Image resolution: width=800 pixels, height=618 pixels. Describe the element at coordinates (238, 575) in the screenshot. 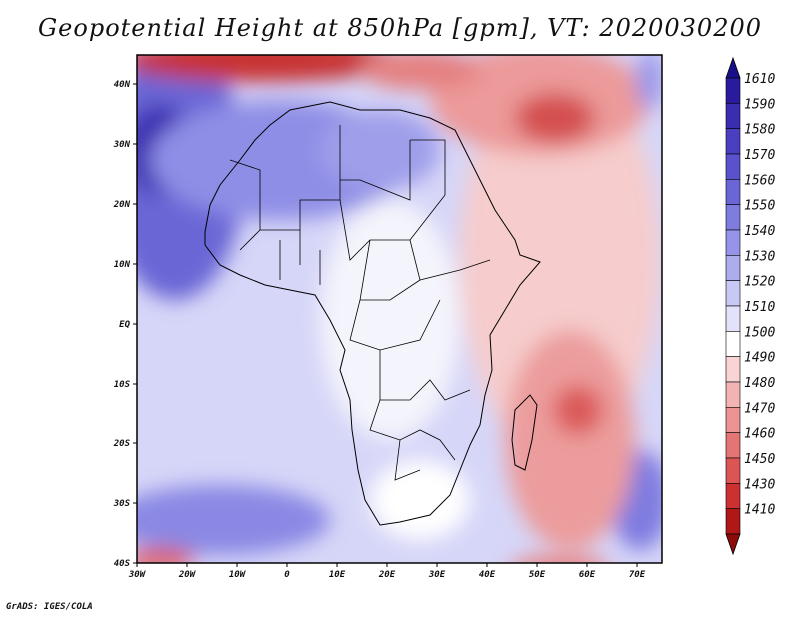

I see `lon-label: 10W` at that location.